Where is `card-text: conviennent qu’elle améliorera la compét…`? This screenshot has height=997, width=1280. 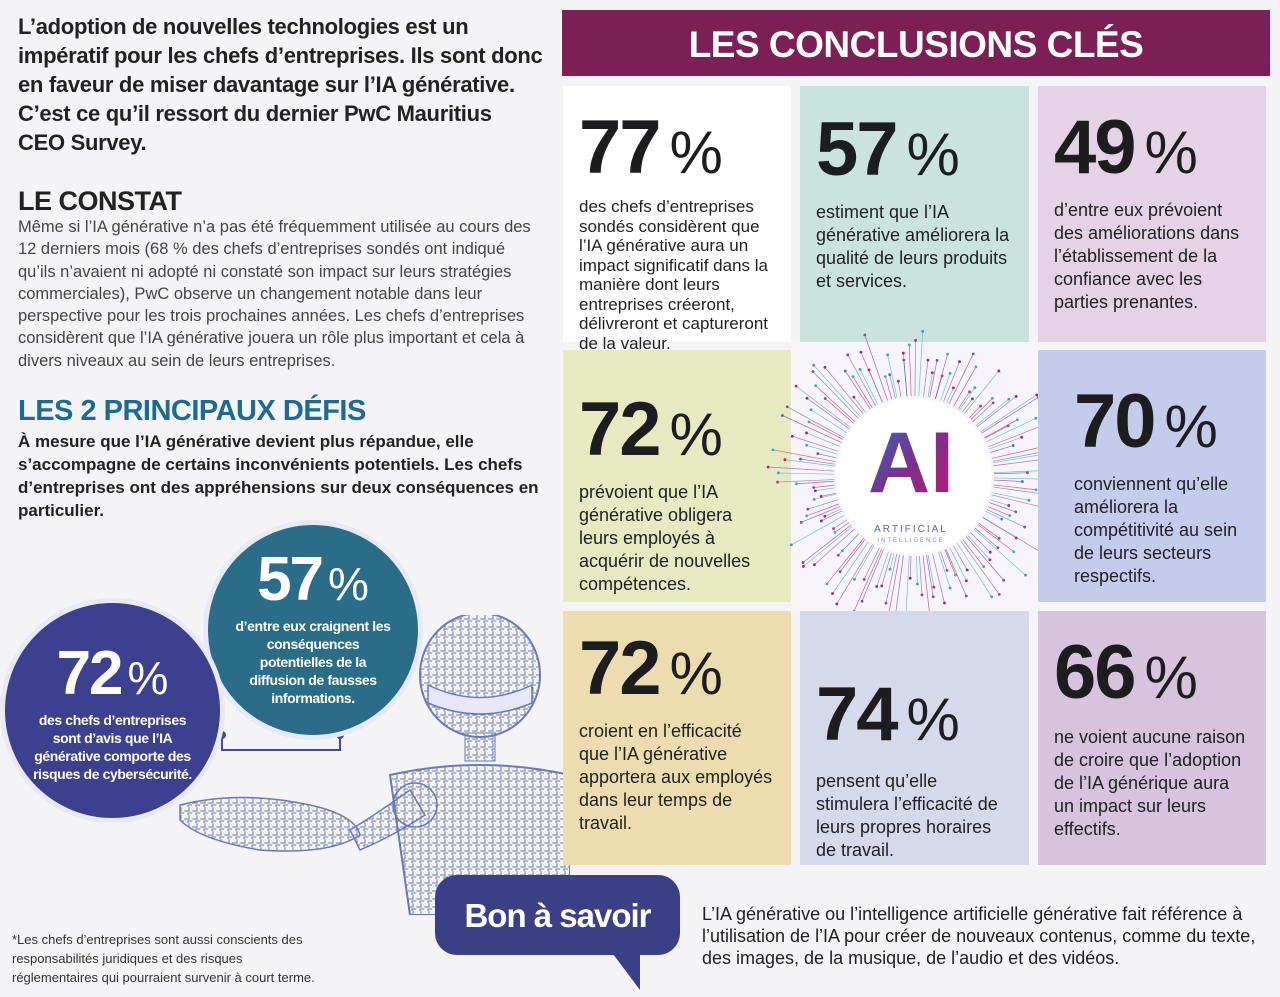
card-text: conviennent qu’elle améliorera la compét… is located at coordinates (1156, 530).